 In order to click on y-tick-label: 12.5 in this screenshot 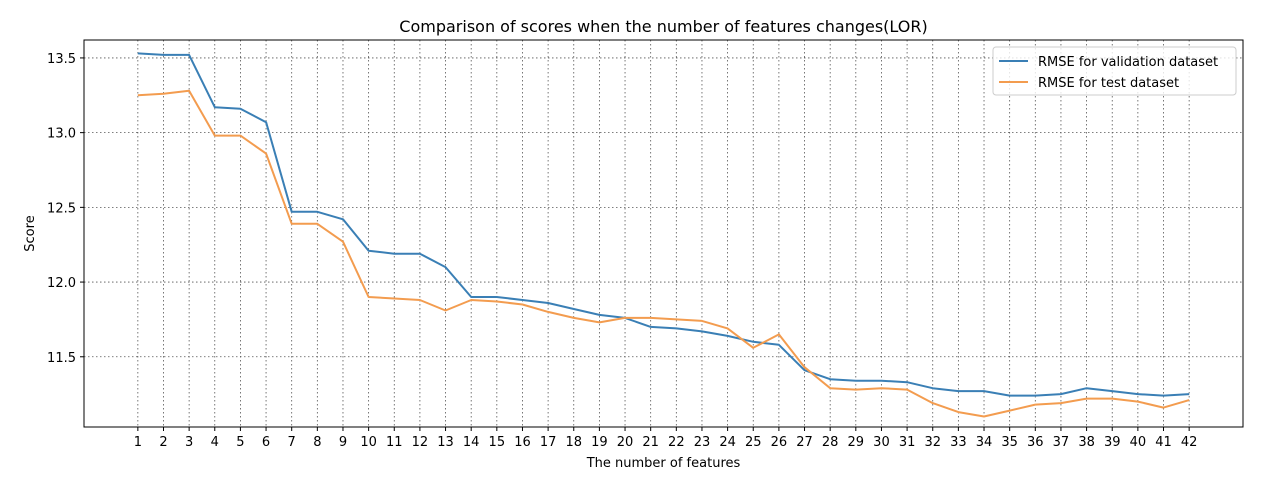, I will do `click(61, 208)`.